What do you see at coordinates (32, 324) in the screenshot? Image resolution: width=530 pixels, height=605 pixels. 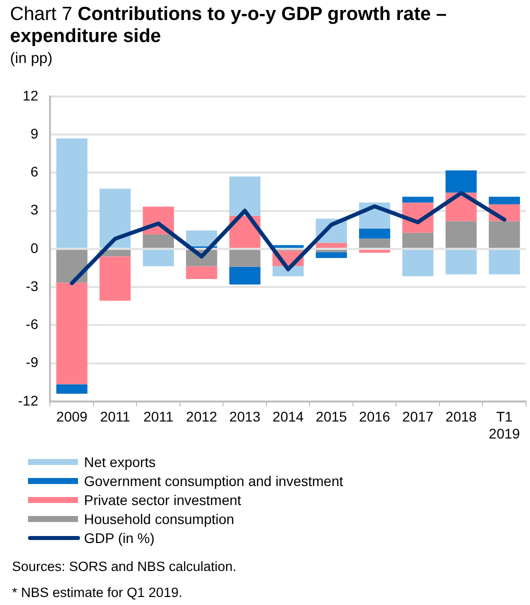 I see `y-tick-label: -6` at bounding box center [32, 324].